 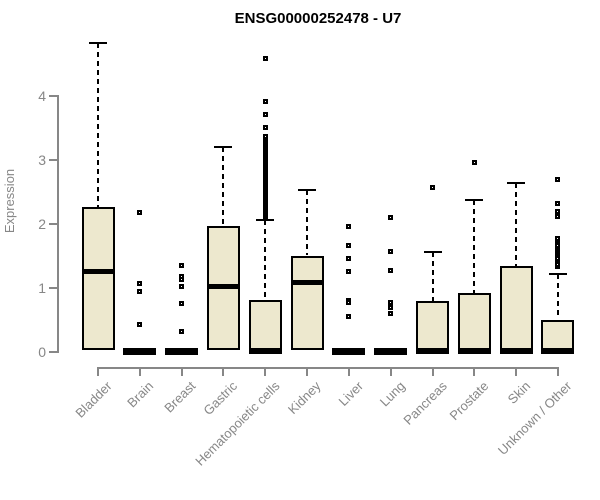 I want to click on x-tick-label: Brain, so click(x=140, y=394).